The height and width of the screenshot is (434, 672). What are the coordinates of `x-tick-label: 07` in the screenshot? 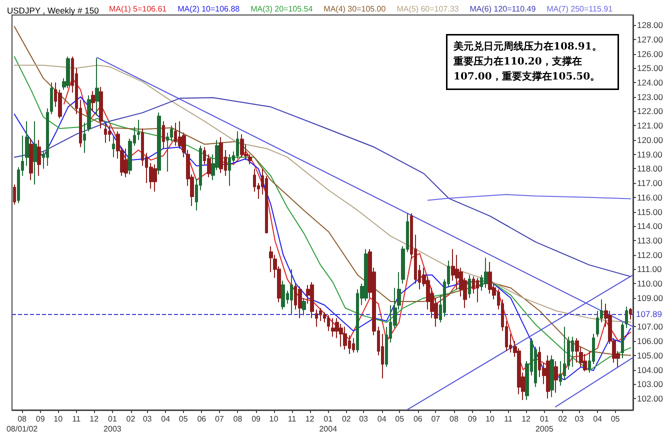 It's located at (436, 419).